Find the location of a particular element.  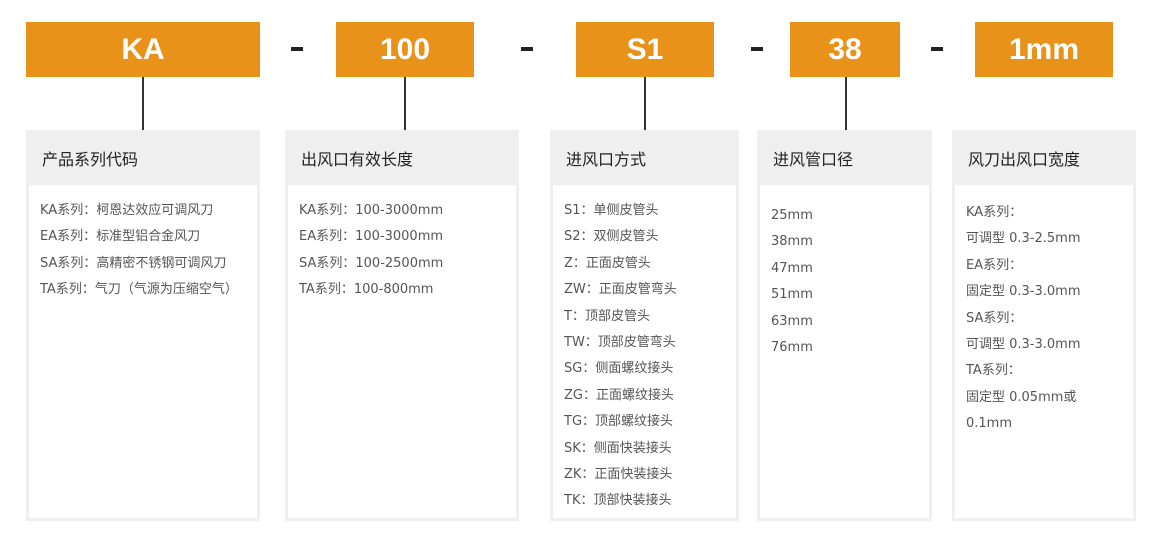

card-item: 0.1mm is located at coordinates (989, 424).